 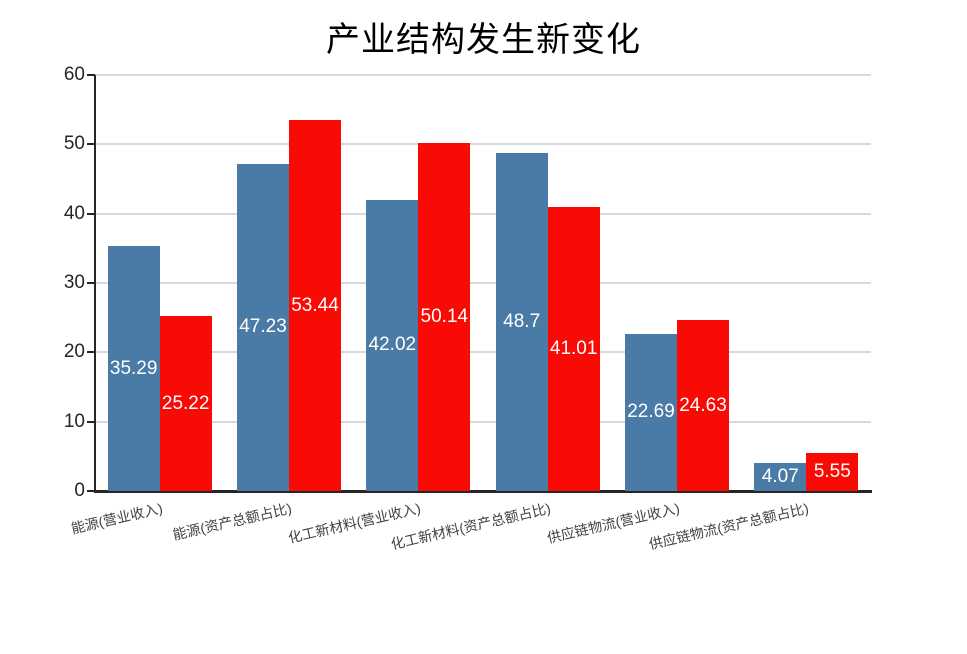 I want to click on y-axis-line, so click(x=95, y=284).